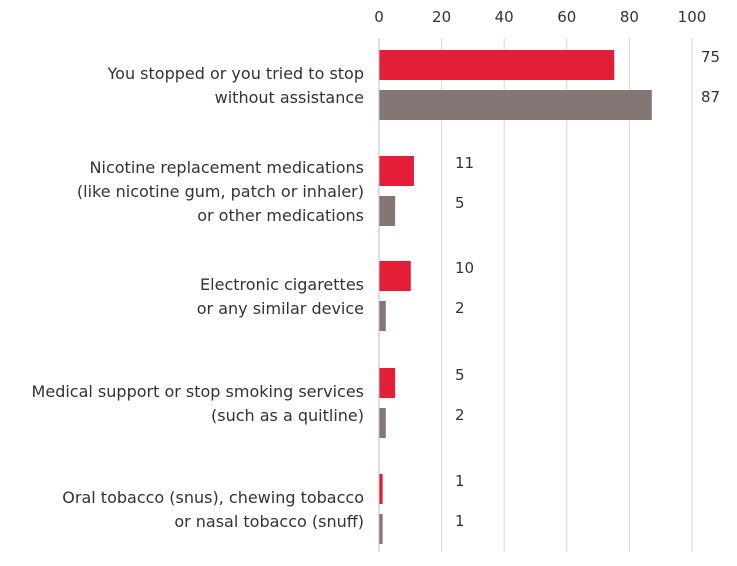  What do you see at coordinates (710, 57) in the screenshot?
I see `data-label: 75` at bounding box center [710, 57].